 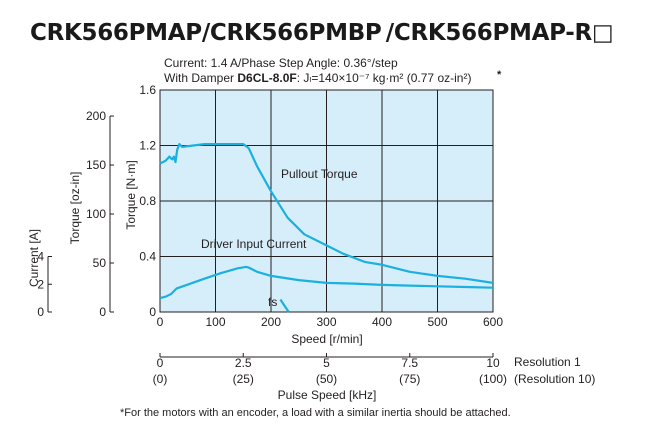 I want to click on pulse-tick-label-res10: (75), so click(x=409, y=379).